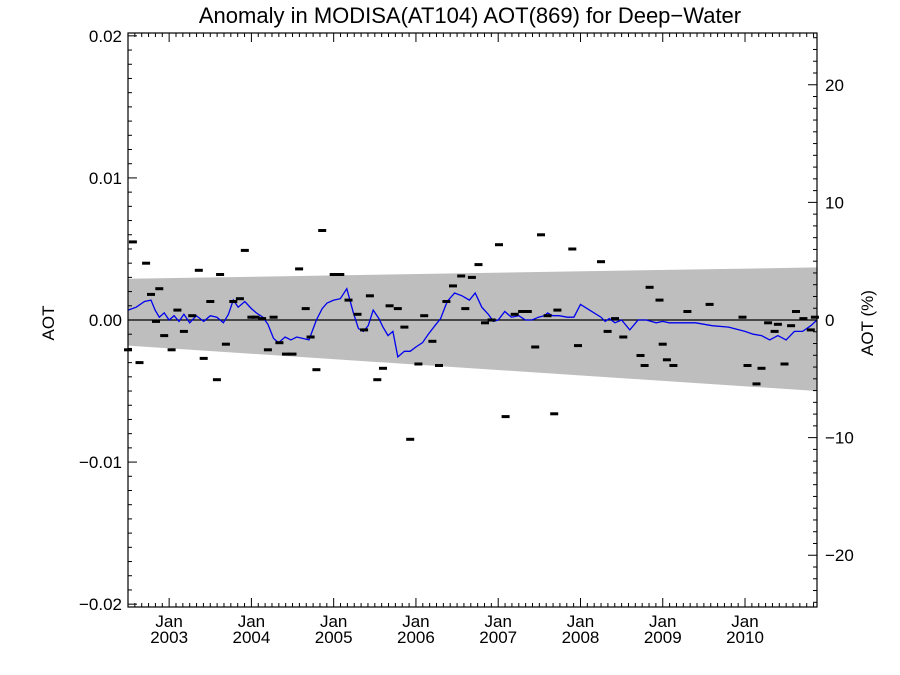  Describe the element at coordinates (334, 637) in the screenshot. I see `x-tick-label-year: 2005` at that location.